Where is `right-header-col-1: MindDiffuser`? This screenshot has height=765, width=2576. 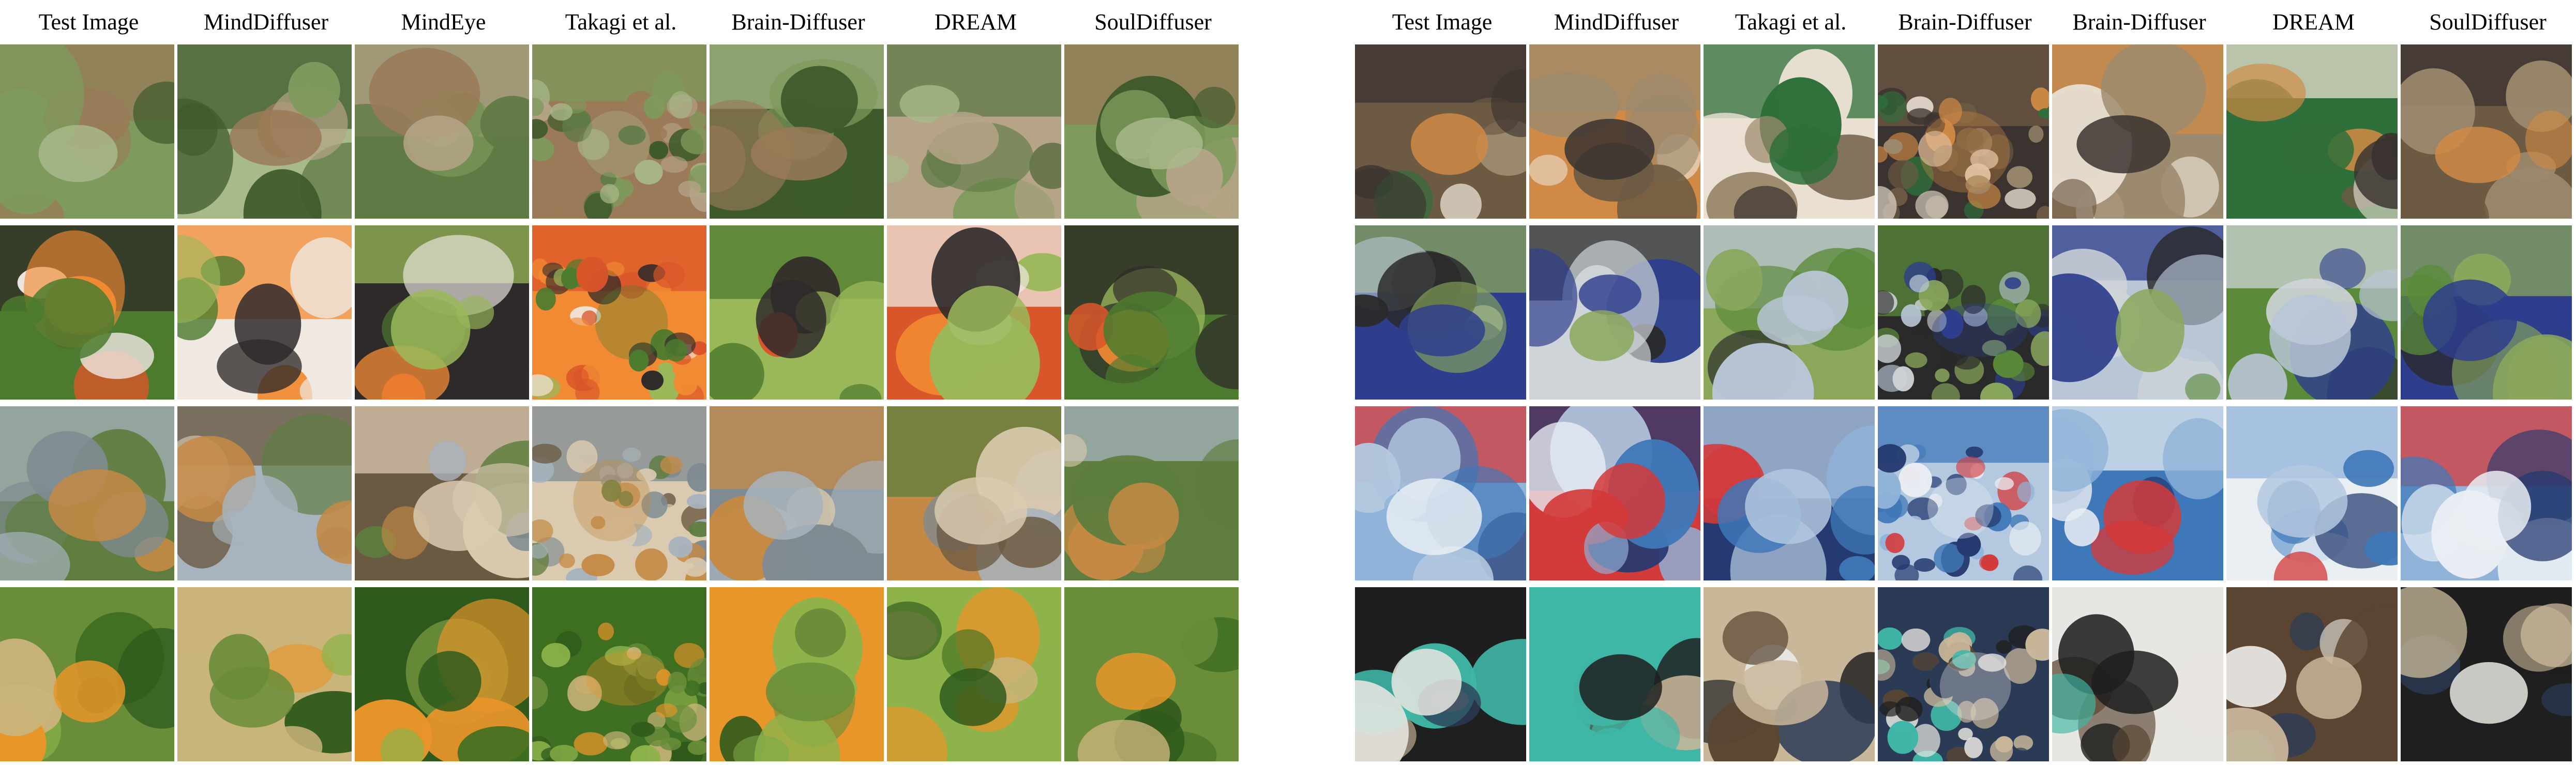
right-header-col-1: MindDiffuser is located at coordinates (1616, 22).